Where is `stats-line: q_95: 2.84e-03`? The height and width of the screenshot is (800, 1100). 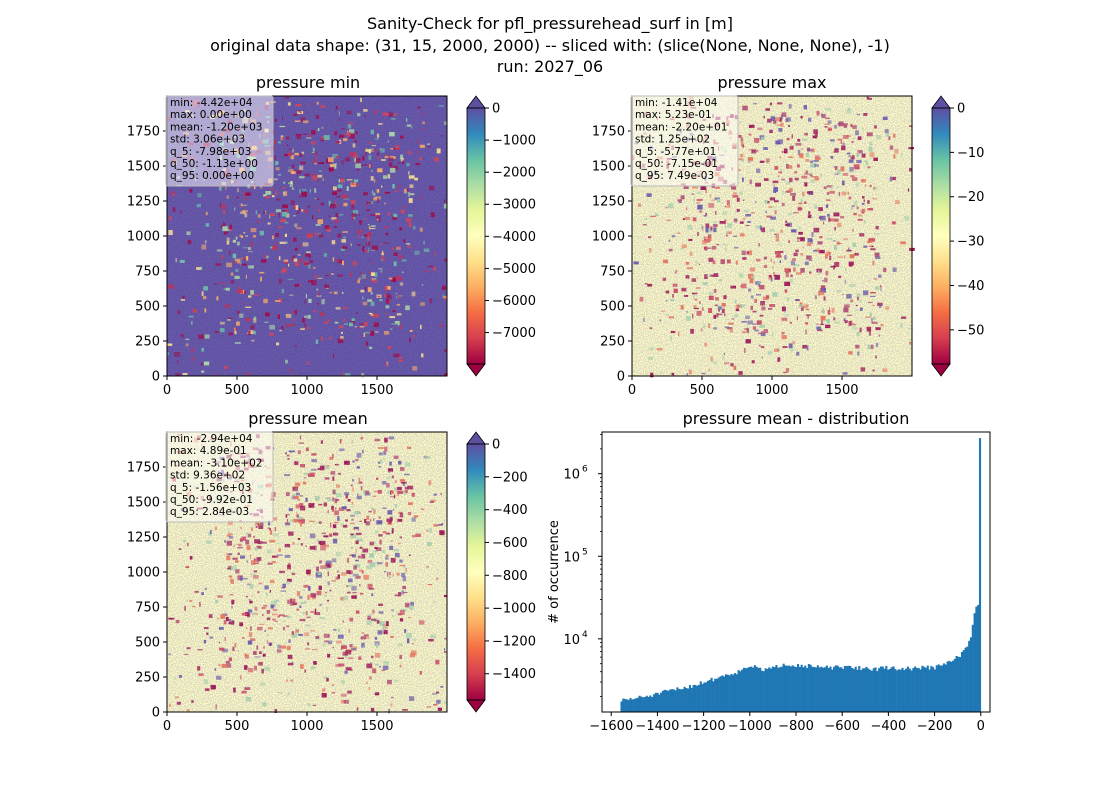
stats-line: q_95: 2.84e-03 is located at coordinates (209, 512).